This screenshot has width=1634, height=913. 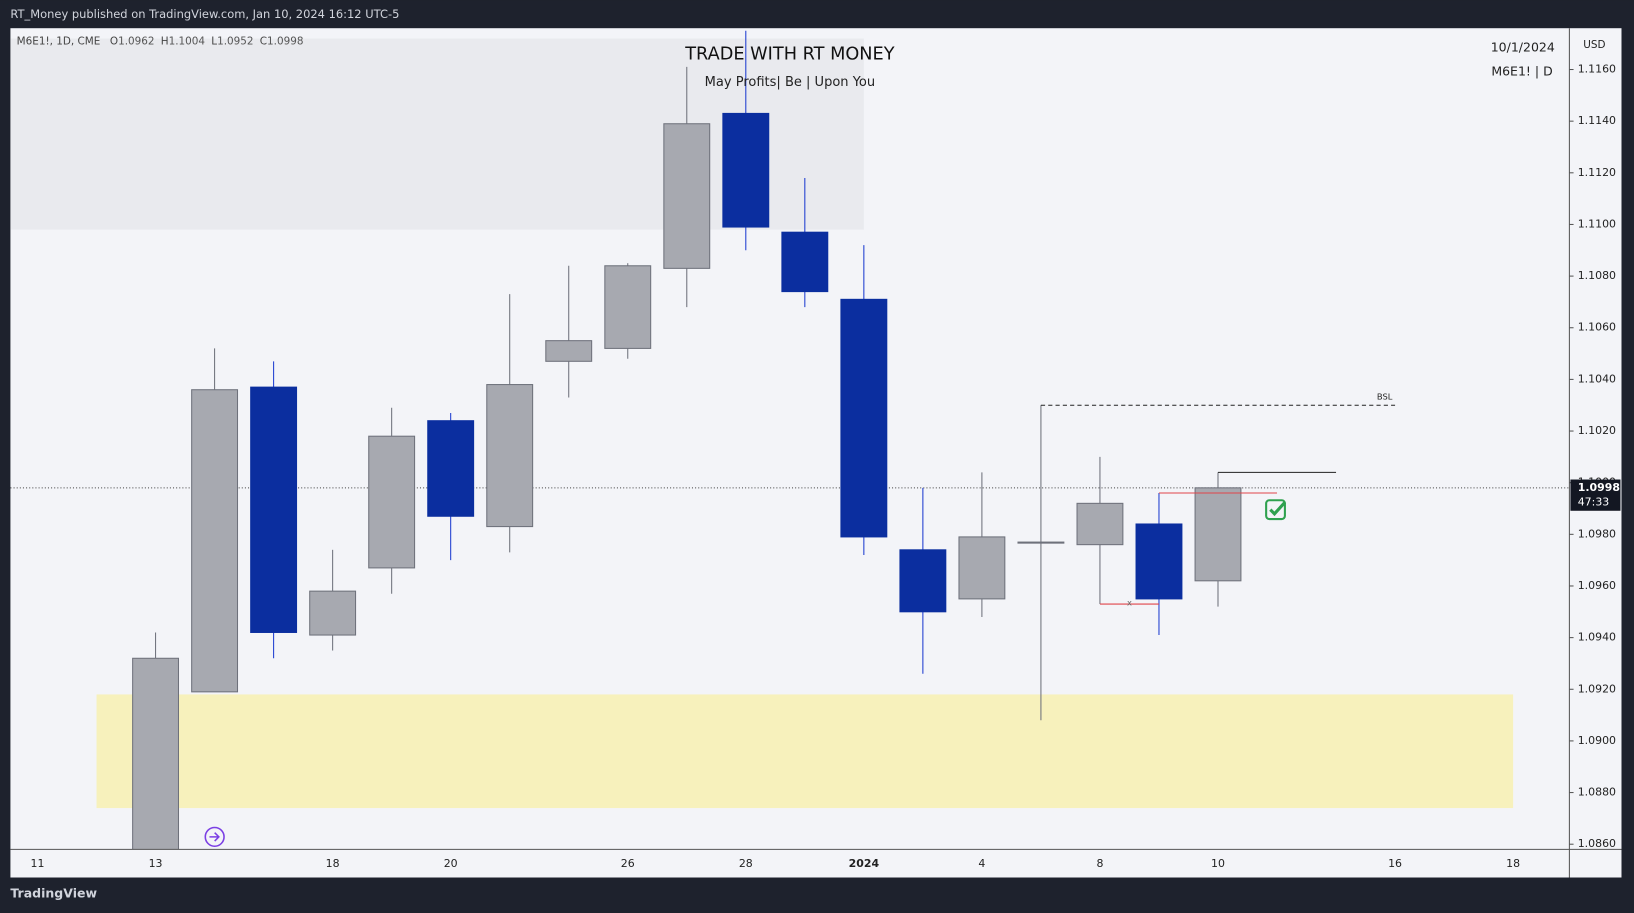 I want to click on y-tick-label: 1.1100, so click(x=1597, y=223).